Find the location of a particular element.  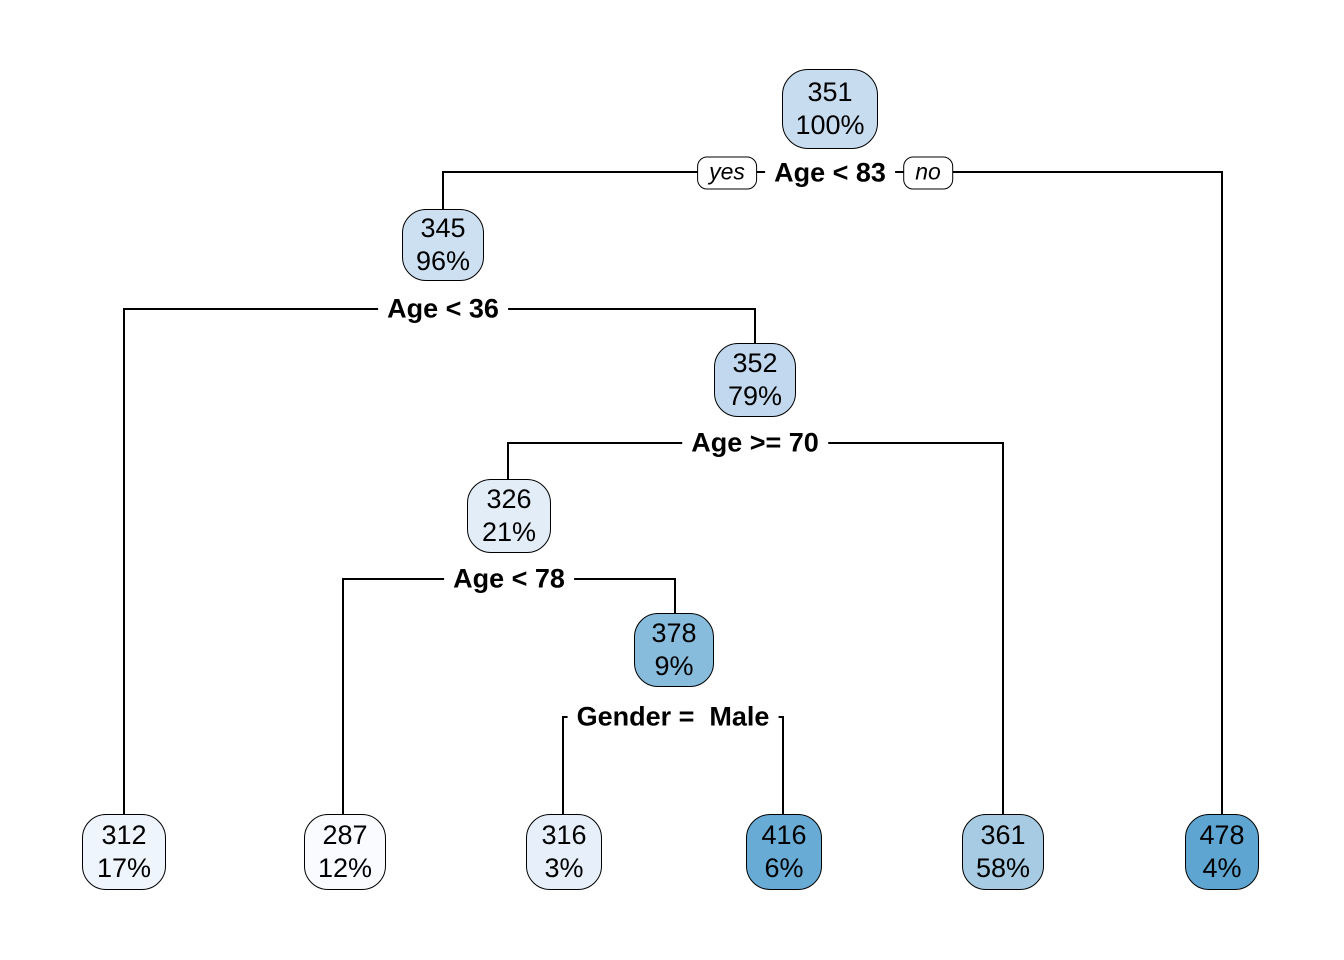

edge-label-yes: yes is located at coordinates (727, 173).